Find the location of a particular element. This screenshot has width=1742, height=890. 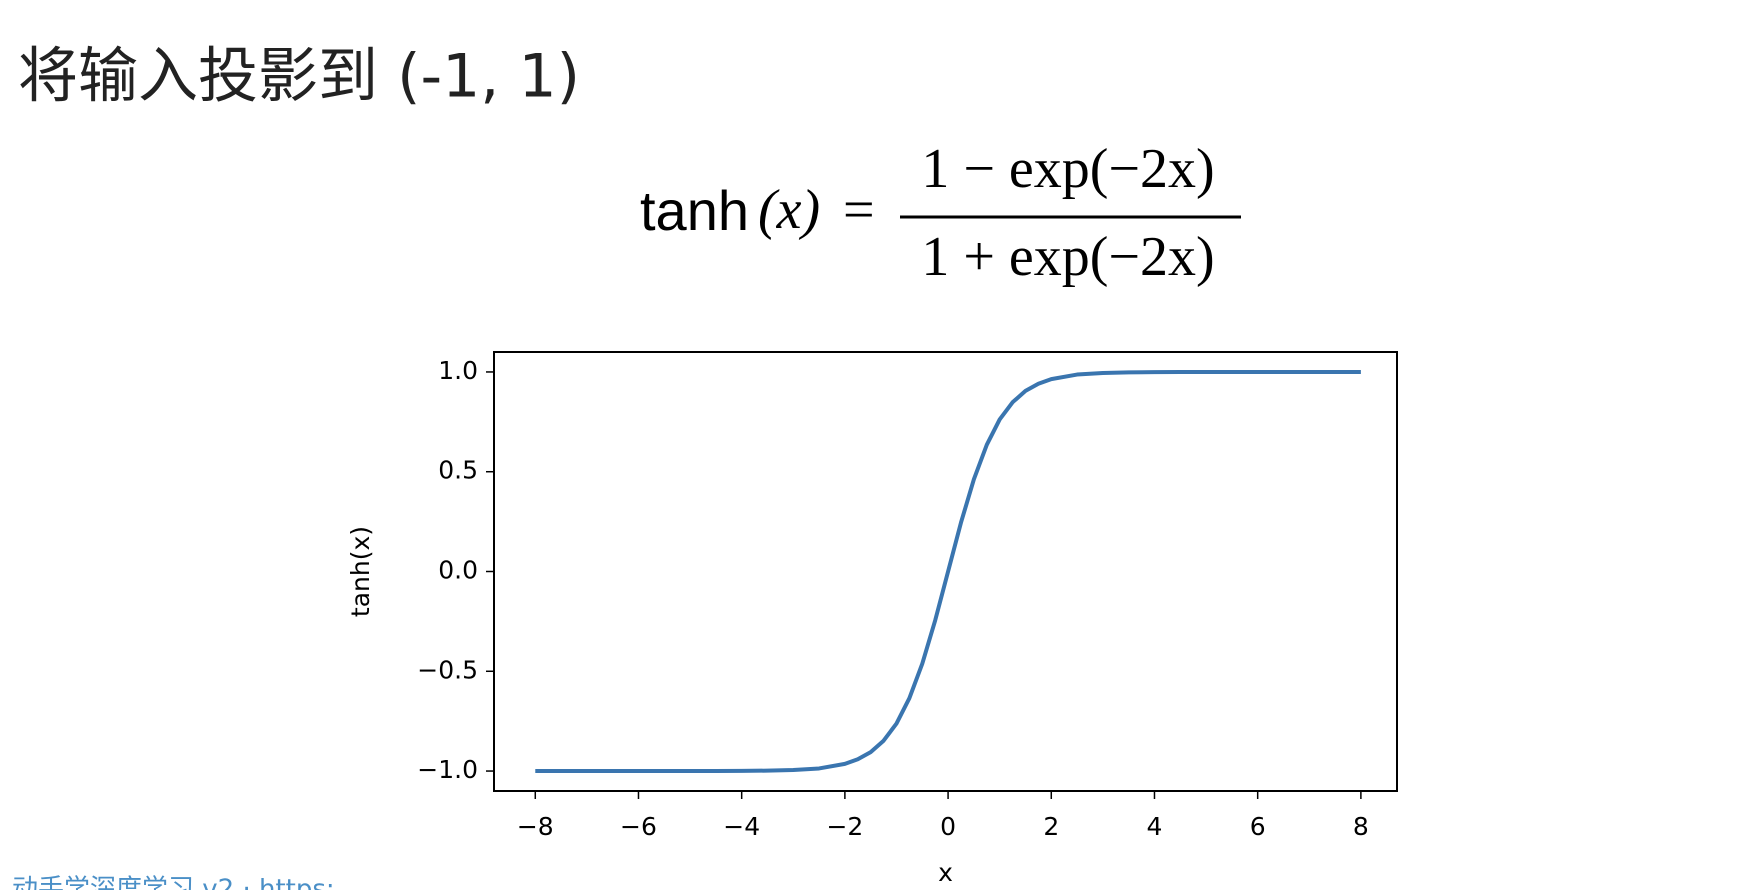

x-tick-label: −8 is located at coordinates (535, 826).